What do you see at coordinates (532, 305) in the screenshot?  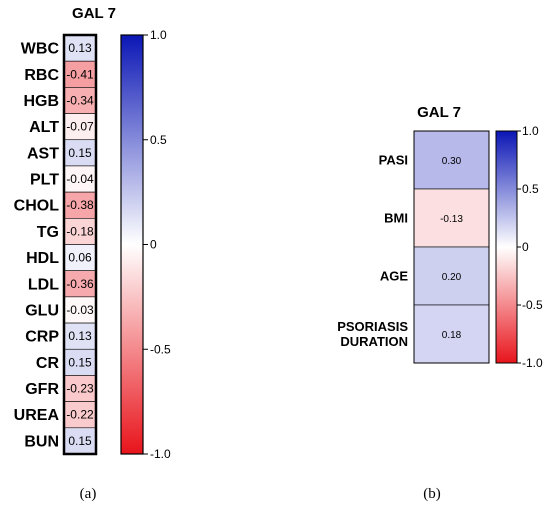 I see `colorbar-b-tick-label: -0.5` at bounding box center [532, 305].